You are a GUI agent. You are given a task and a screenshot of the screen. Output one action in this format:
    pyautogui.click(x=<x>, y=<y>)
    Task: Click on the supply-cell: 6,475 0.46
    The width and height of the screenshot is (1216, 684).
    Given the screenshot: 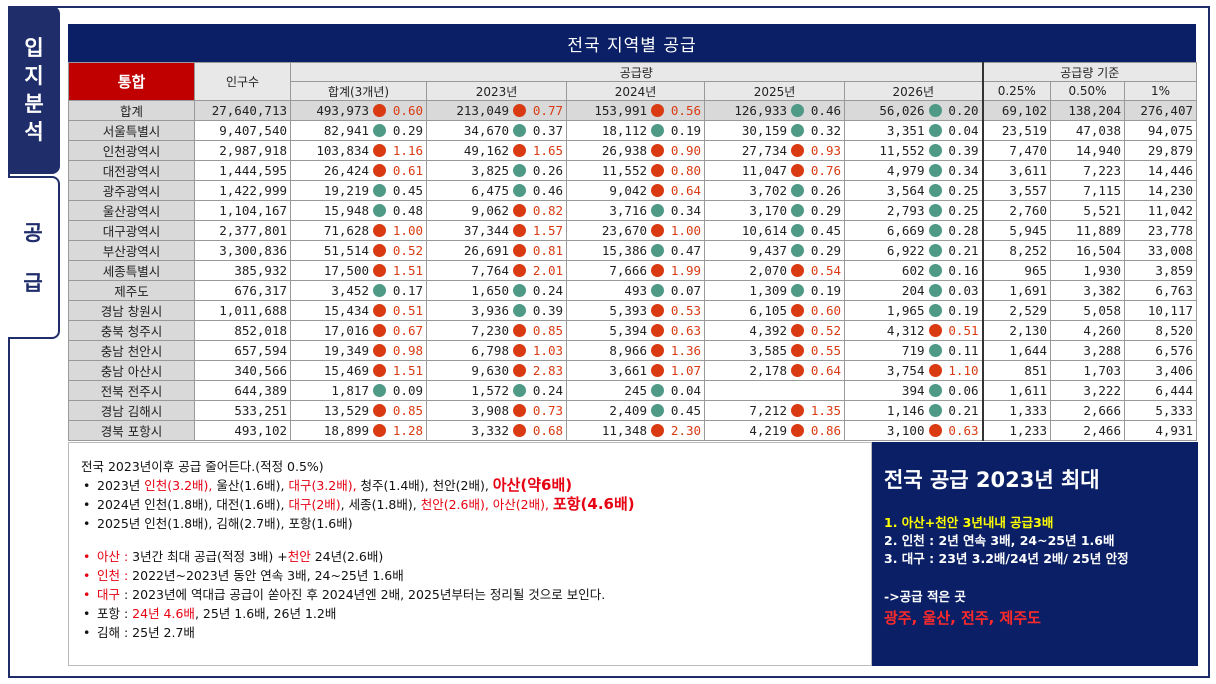 What is the action you would take?
    pyautogui.click(x=496, y=191)
    